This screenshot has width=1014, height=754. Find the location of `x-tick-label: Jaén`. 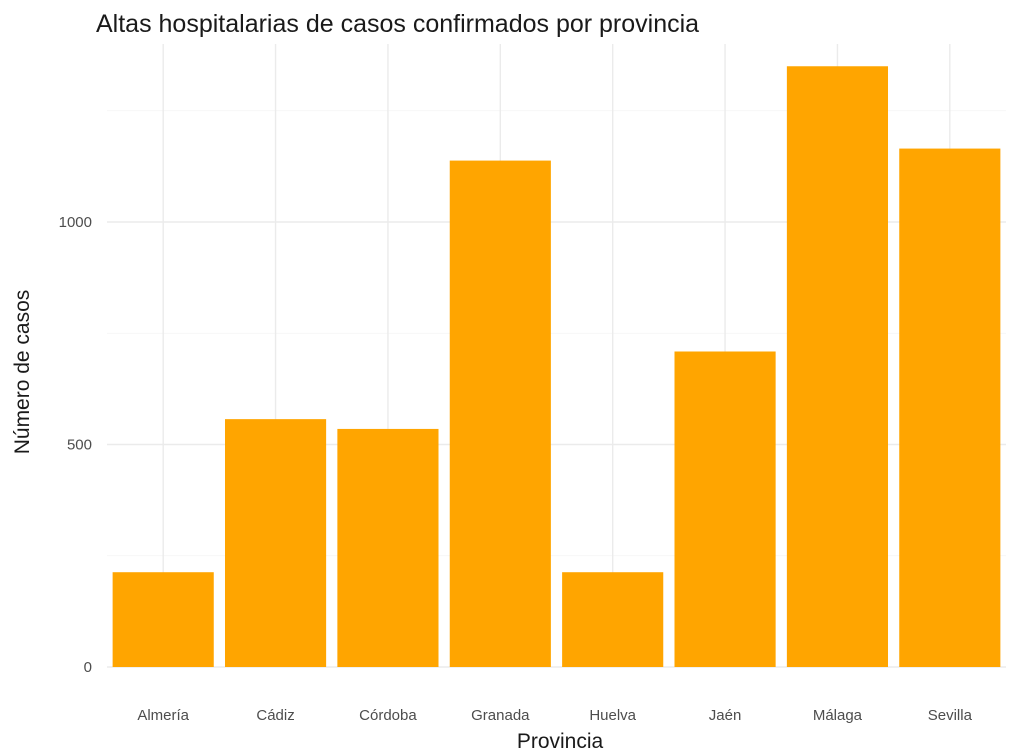

x-tick-label: Jaén is located at coordinates (725, 715).